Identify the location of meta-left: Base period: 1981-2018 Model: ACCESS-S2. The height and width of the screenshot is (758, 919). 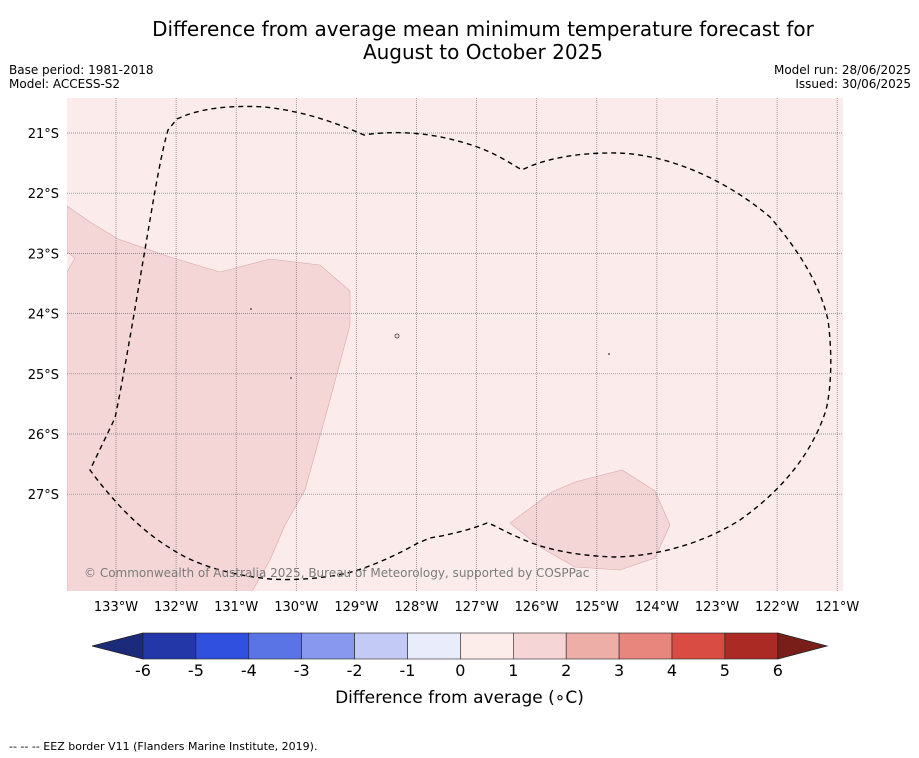
(81, 77).